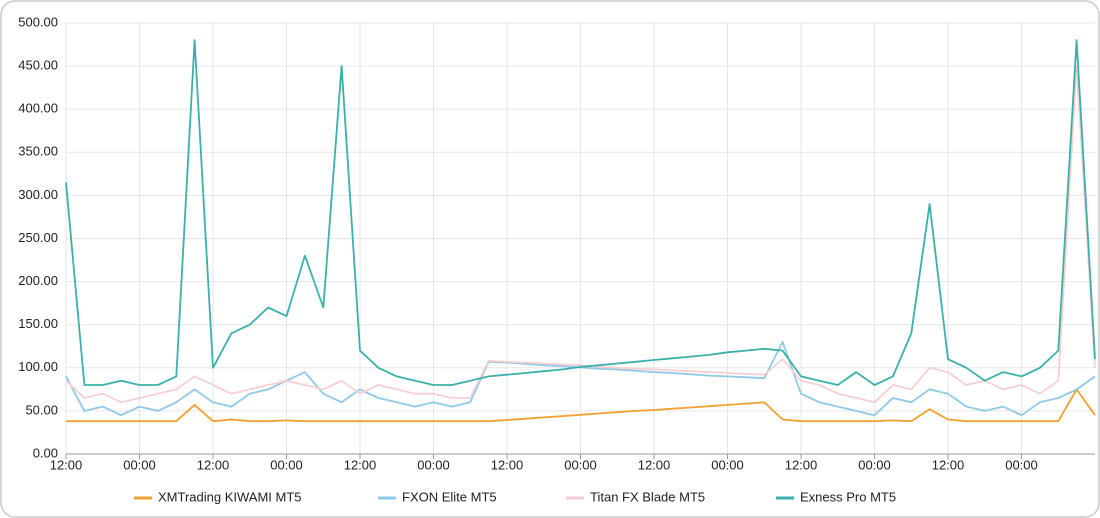 The width and height of the screenshot is (1100, 518). I want to click on legend-label: Titan FX Blade MT5, so click(647, 496).